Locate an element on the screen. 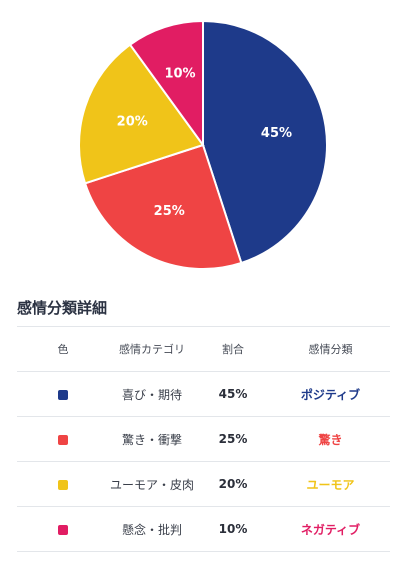  class-cell: ユーモア is located at coordinates (330, 484).